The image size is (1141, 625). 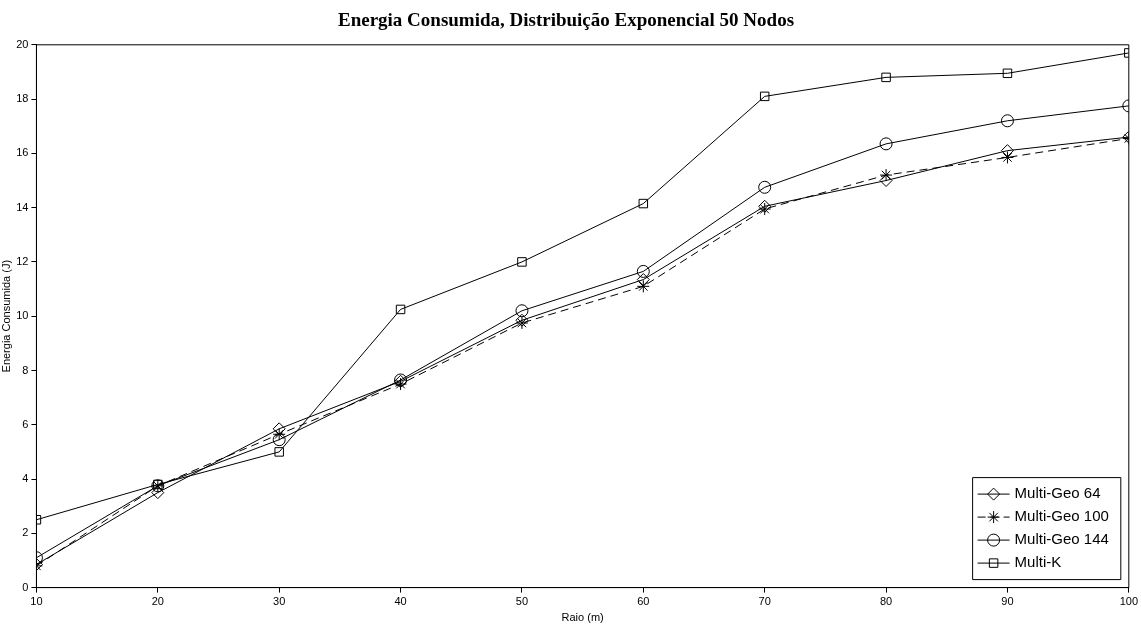 What do you see at coordinates (22, 43) in the screenshot?
I see `y-tick-label: 20` at bounding box center [22, 43].